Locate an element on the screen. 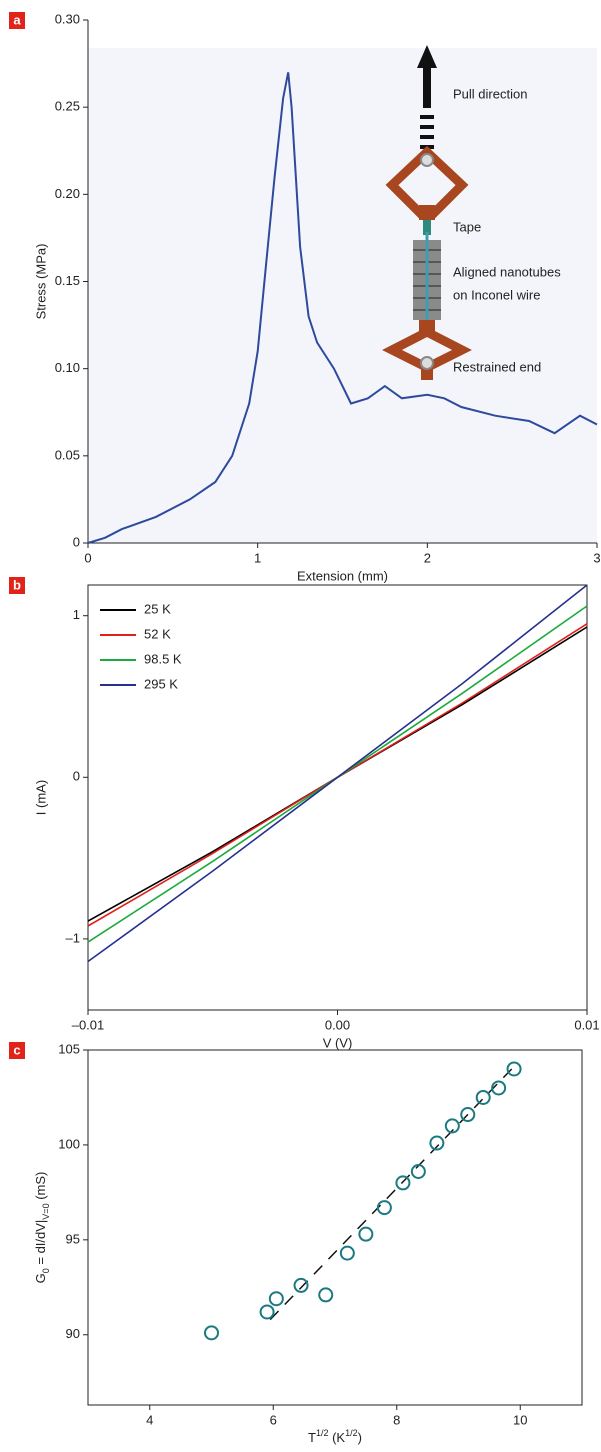 The width and height of the screenshot is (601, 1452). y-tick-label: 0.30 is located at coordinates (67, 18).